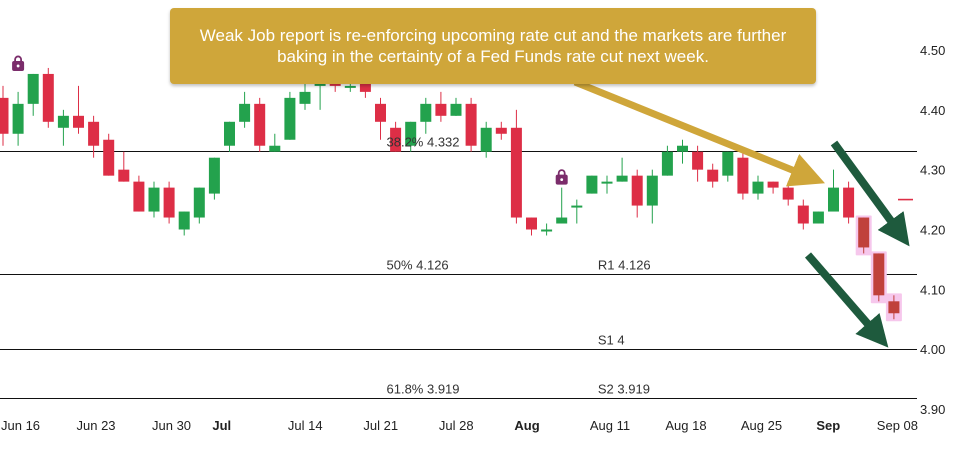 The width and height of the screenshot is (959, 450). What do you see at coordinates (897, 425) in the screenshot?
I see `x-tick-label: Sep 08` at bounding box center [897, 425].